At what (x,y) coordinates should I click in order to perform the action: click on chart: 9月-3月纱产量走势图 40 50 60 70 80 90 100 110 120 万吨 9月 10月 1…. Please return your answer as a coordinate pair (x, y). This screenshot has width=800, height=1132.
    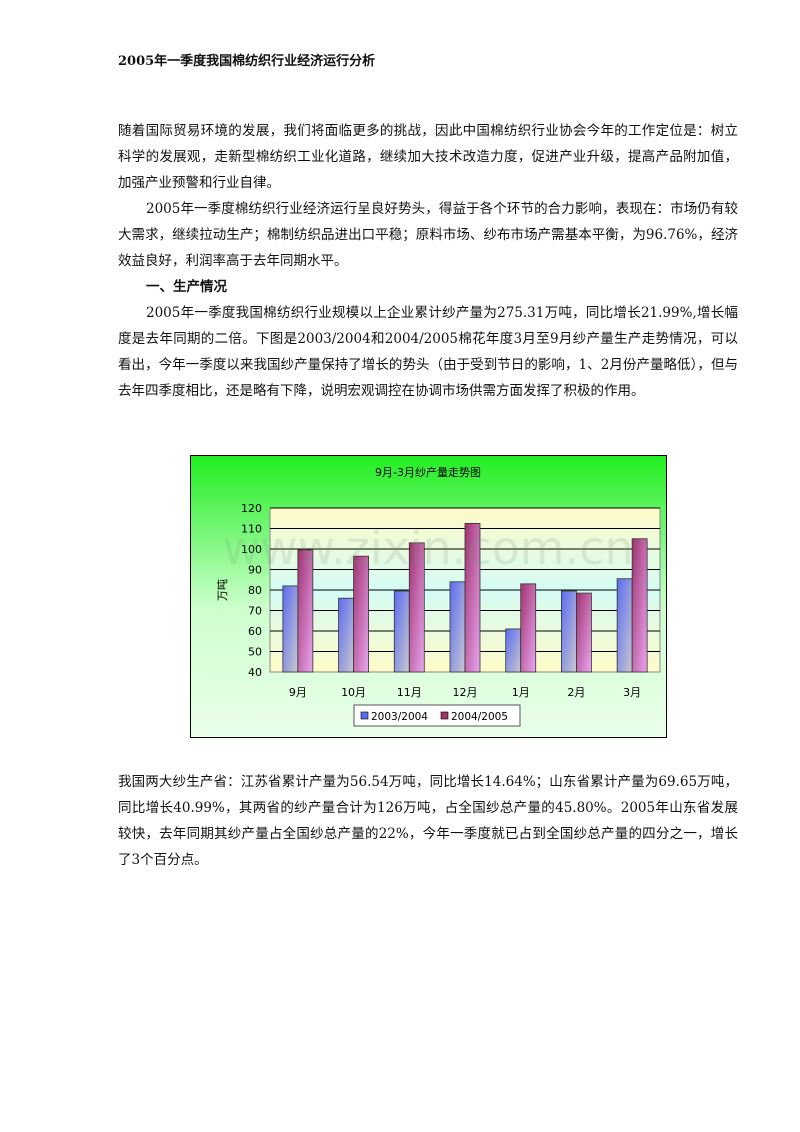
    Looking at the image, I should click on (428, 596).